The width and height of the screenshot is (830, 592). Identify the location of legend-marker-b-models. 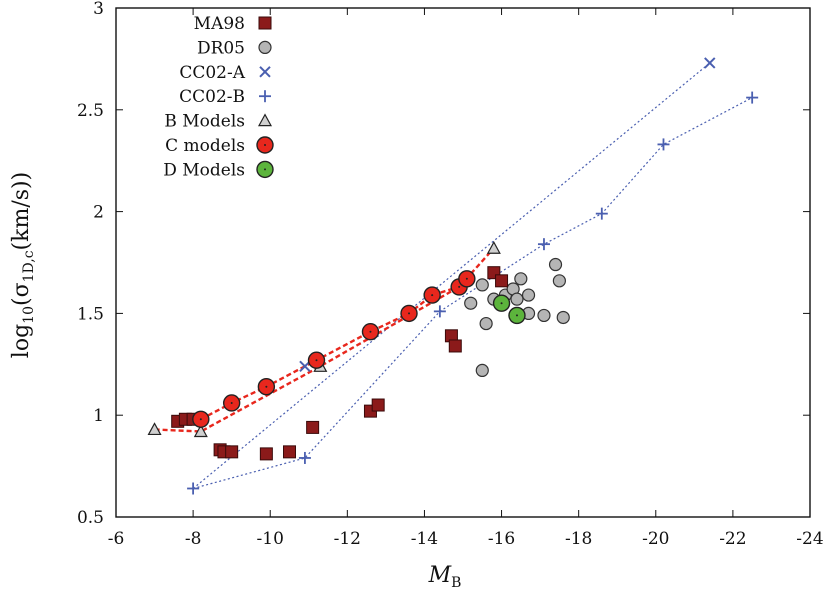
(265, 120).